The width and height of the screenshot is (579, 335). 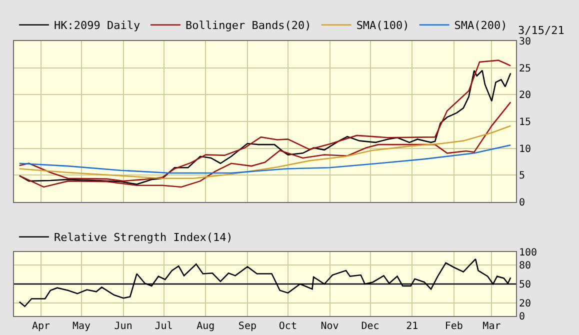 What do you see at coordinates (525, 149) in the screenshot?
I see `y-tick-label: 10` at bounding box center [525, 149].